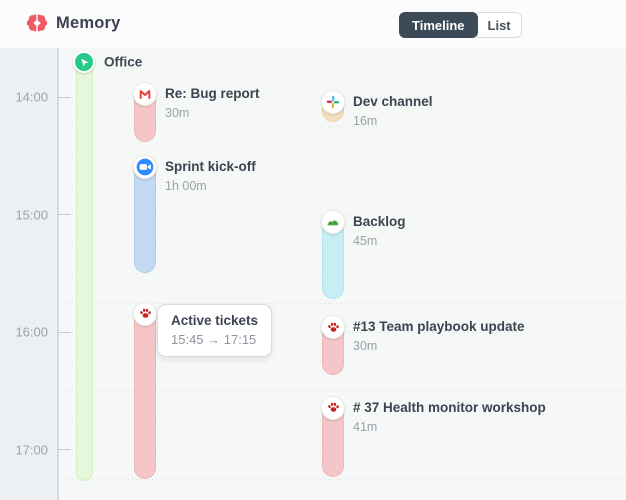 The image size is (626, 500). What do you see at coordinates (497, 25) in the screenshot?
I see `tab-list: List` at bounding box center [497, 25].